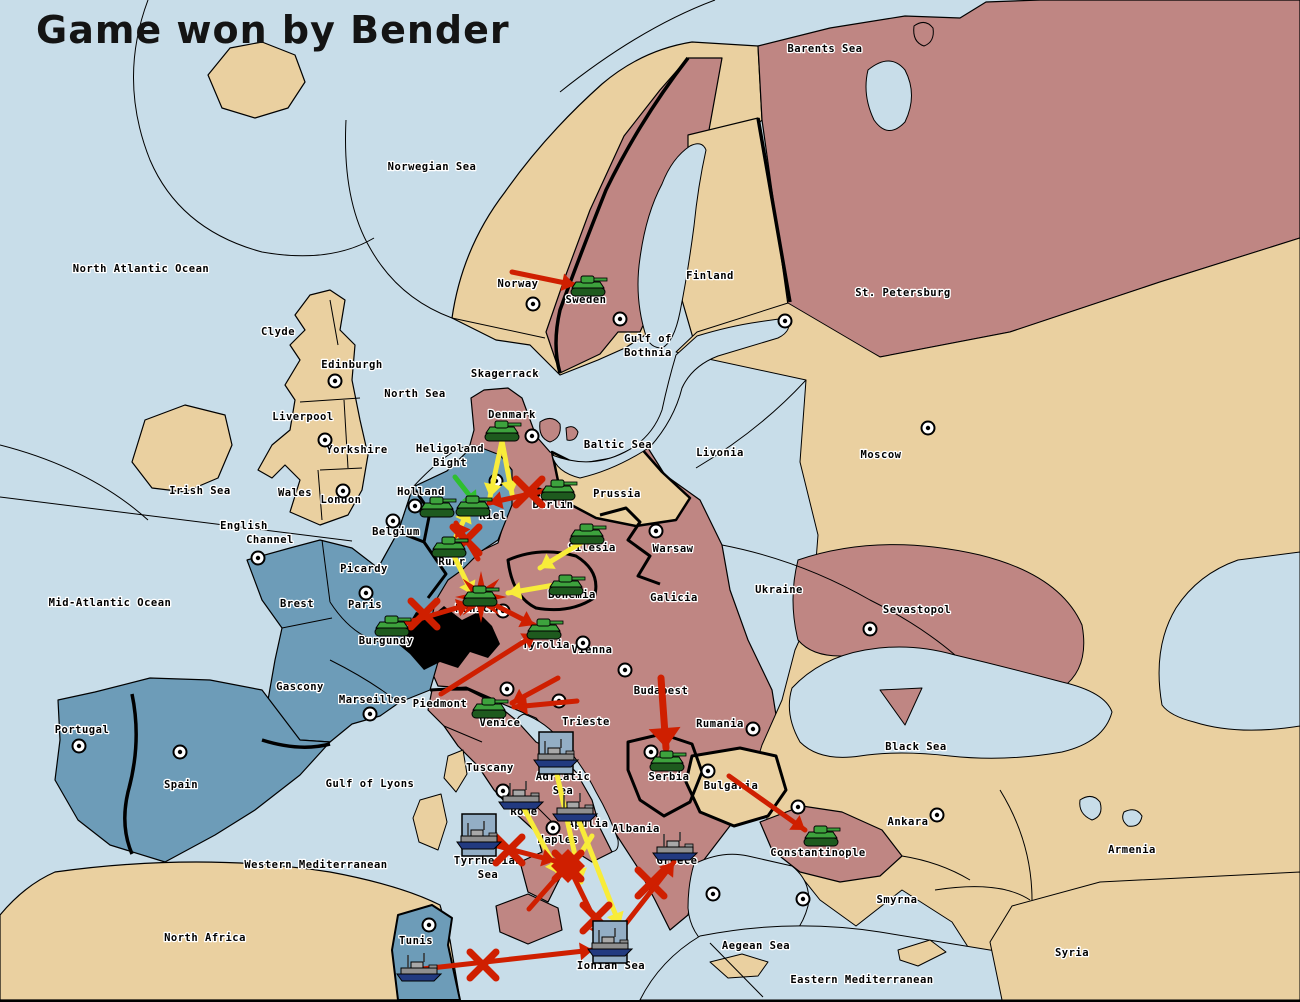 Image resolution: width=1300 pixels, height=1002 pixels. I want to click on label-livonia: Livonia, so click(720, 453).